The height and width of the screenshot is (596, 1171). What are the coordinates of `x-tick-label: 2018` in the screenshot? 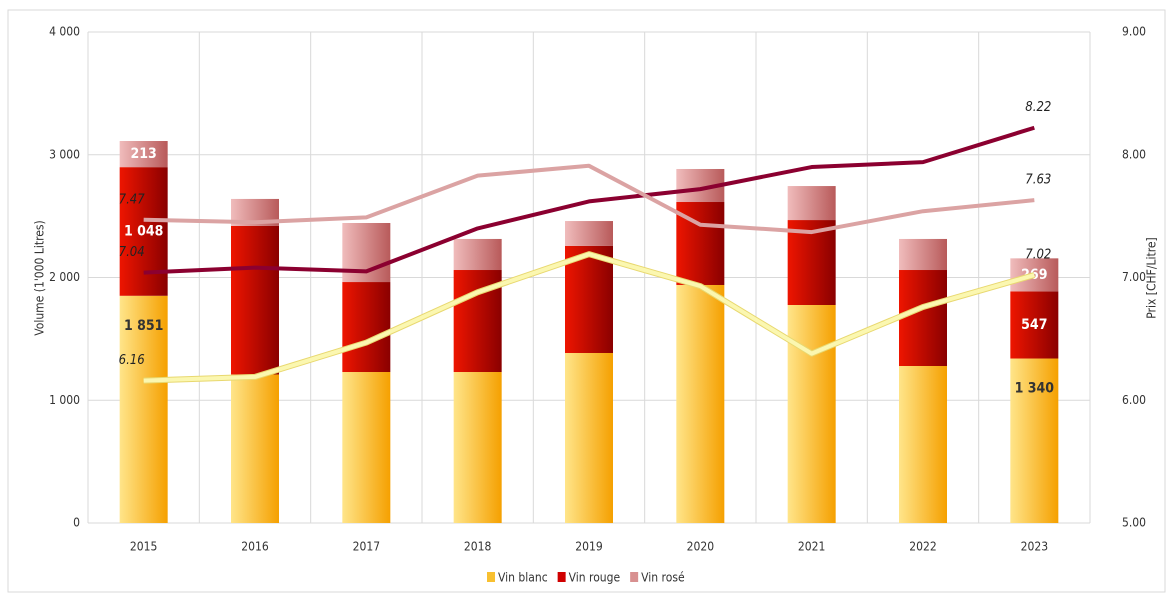 It's located at (478, 547).